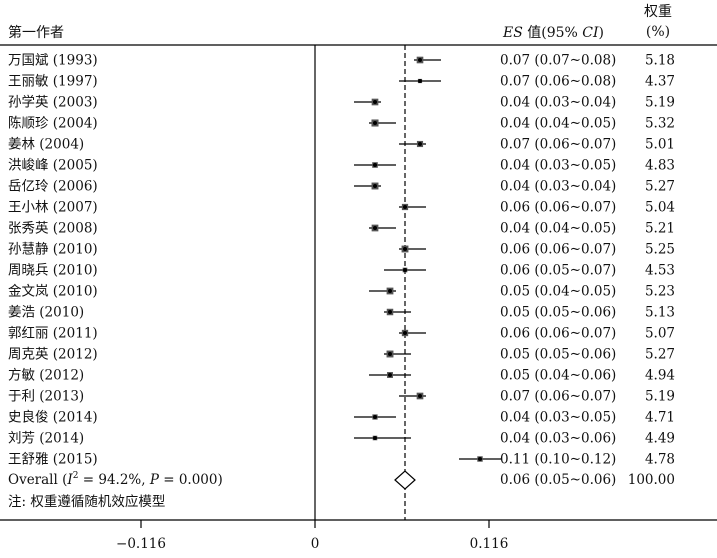  Describe the element at coordinates (341, 250) in the screenshot. I see `study-row: 孙慧静 (2010) 0.06 (0.06~0.07) 5.25` at that location.